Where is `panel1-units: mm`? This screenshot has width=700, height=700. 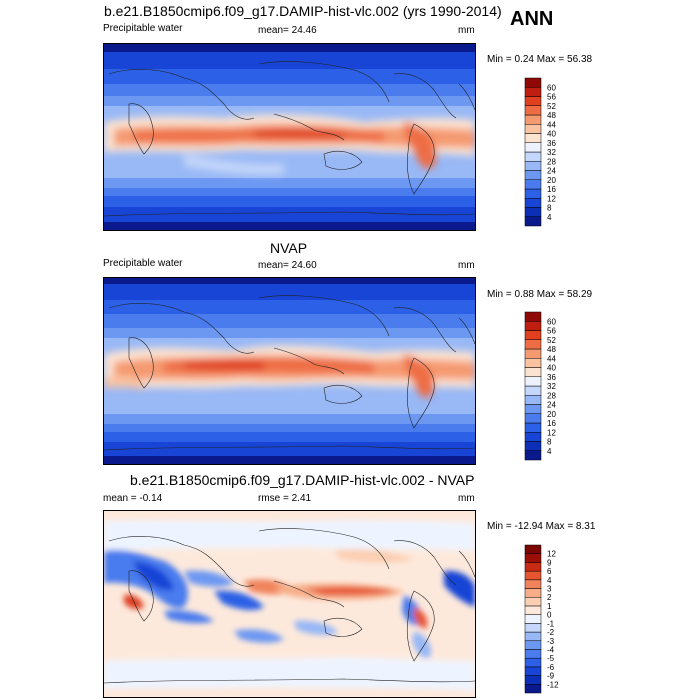 panel1-units: mm is located at coordinates (466, 30).